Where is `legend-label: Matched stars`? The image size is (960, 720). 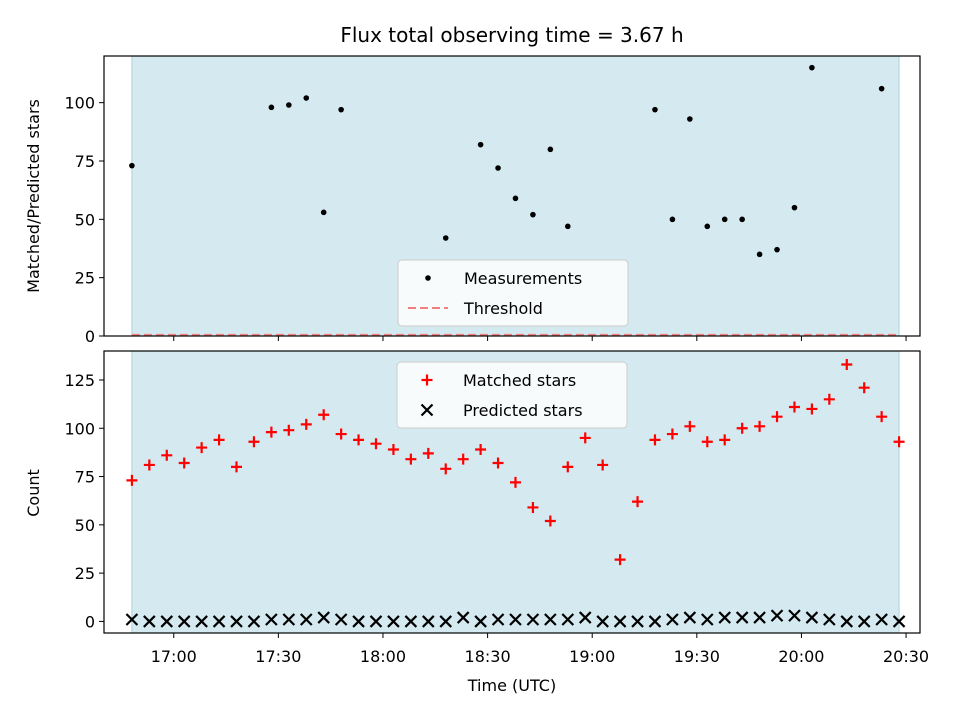 legend-label: Matched stars is located at coordinates (519, 380).